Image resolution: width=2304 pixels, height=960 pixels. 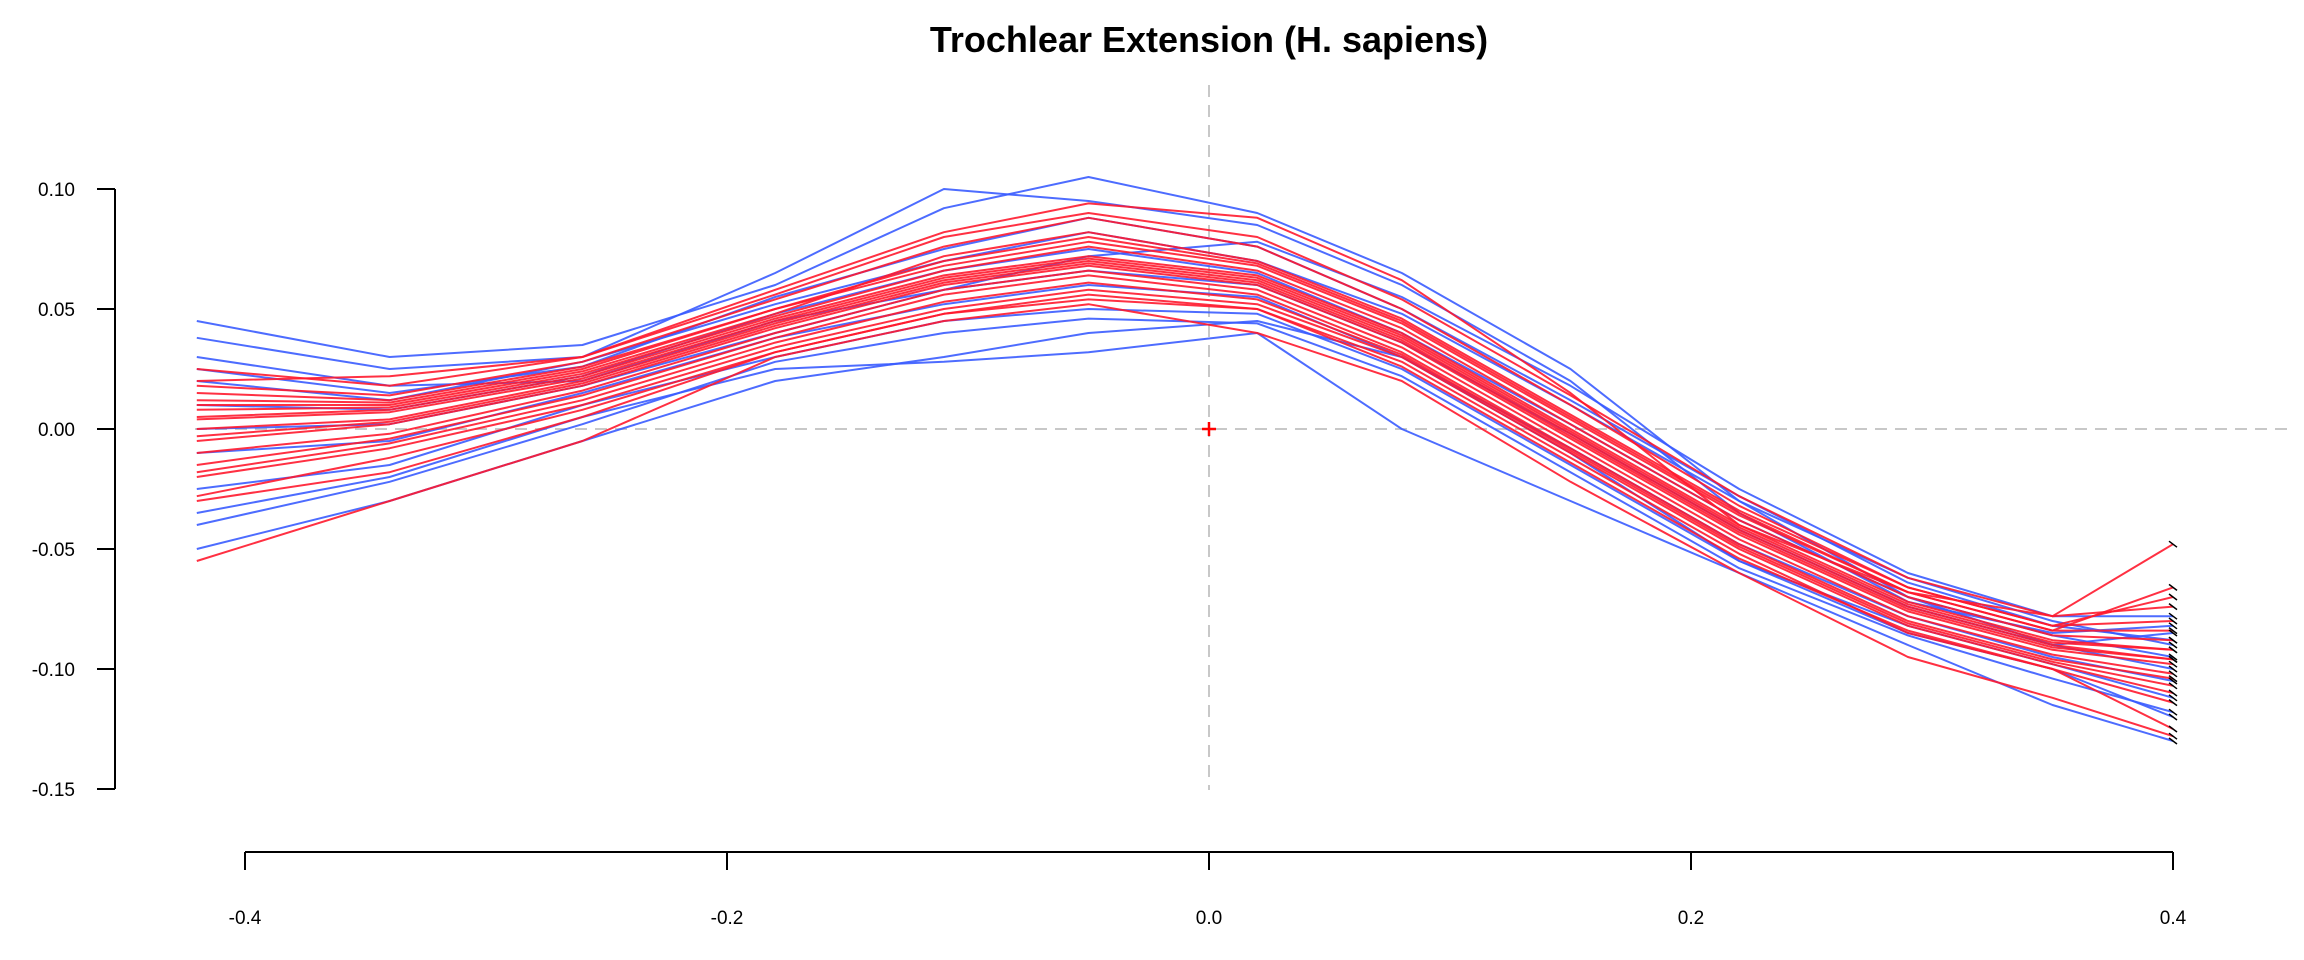 I want to click on y-tick-label: -0.15, so click(x=53, y=790).